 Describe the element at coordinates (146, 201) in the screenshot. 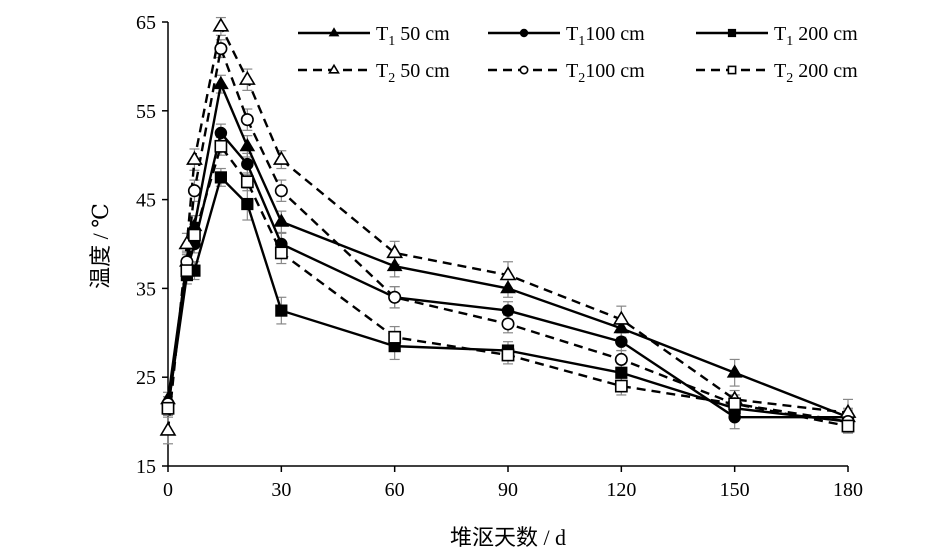

I see `y-tick-label: 45` at that location.